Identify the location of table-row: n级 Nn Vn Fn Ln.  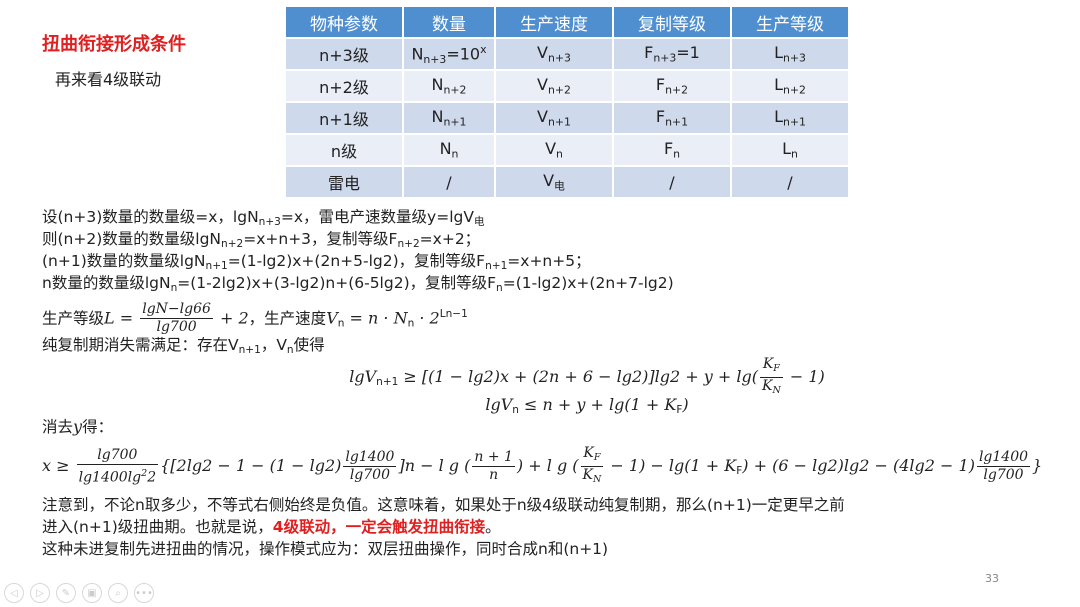
(567, 150).